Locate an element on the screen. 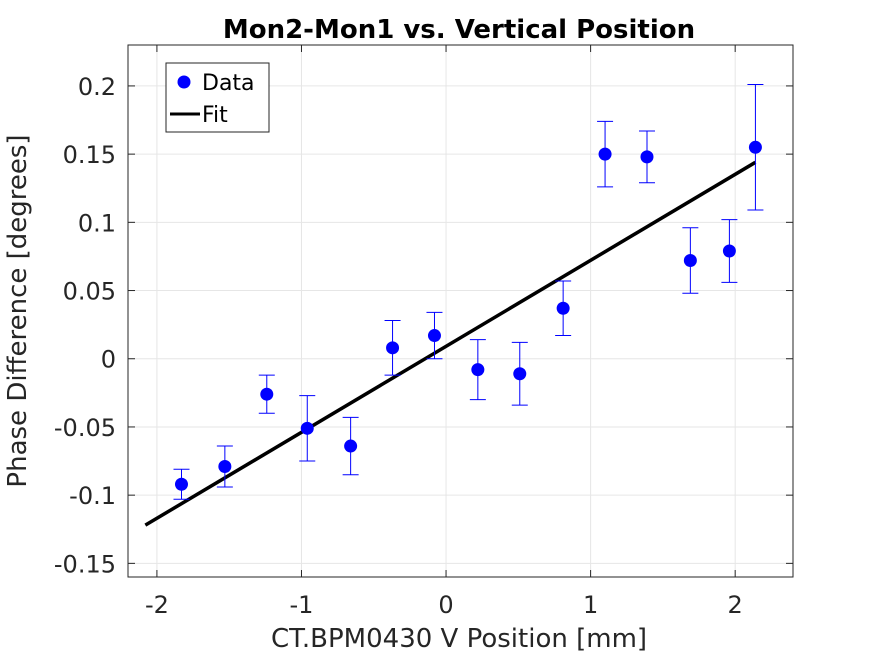  x-tick-label: 1 is located at coordinates (590, 605).